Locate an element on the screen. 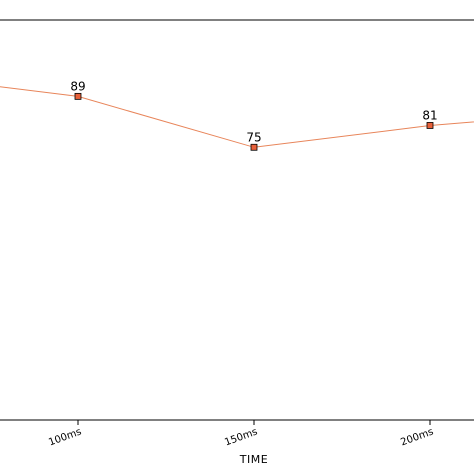 This screenshot has width=474, height=474. series-markers is located at coordinates (254, 121).